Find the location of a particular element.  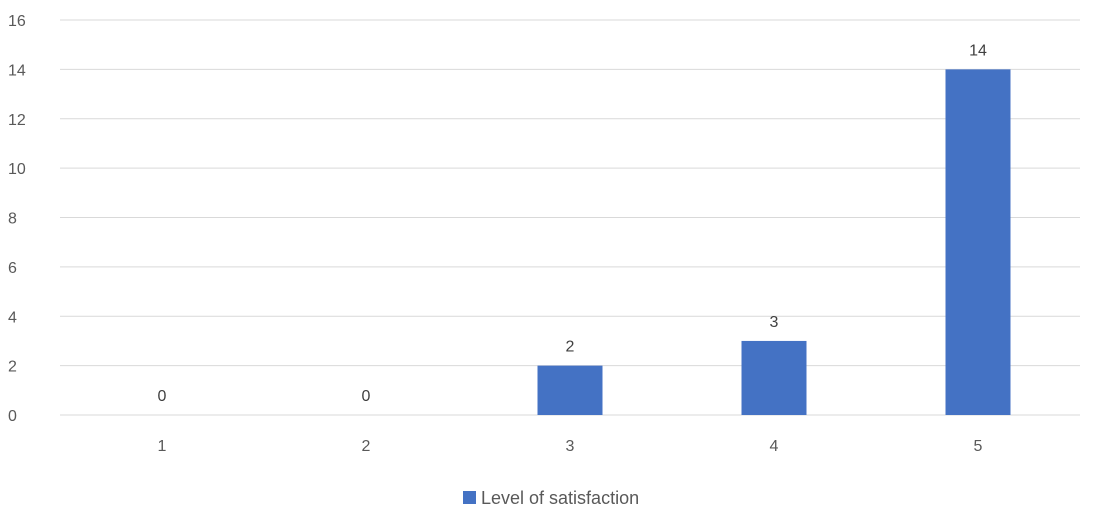

legend: Level of satisfaction is located at coordinates (551, 498).